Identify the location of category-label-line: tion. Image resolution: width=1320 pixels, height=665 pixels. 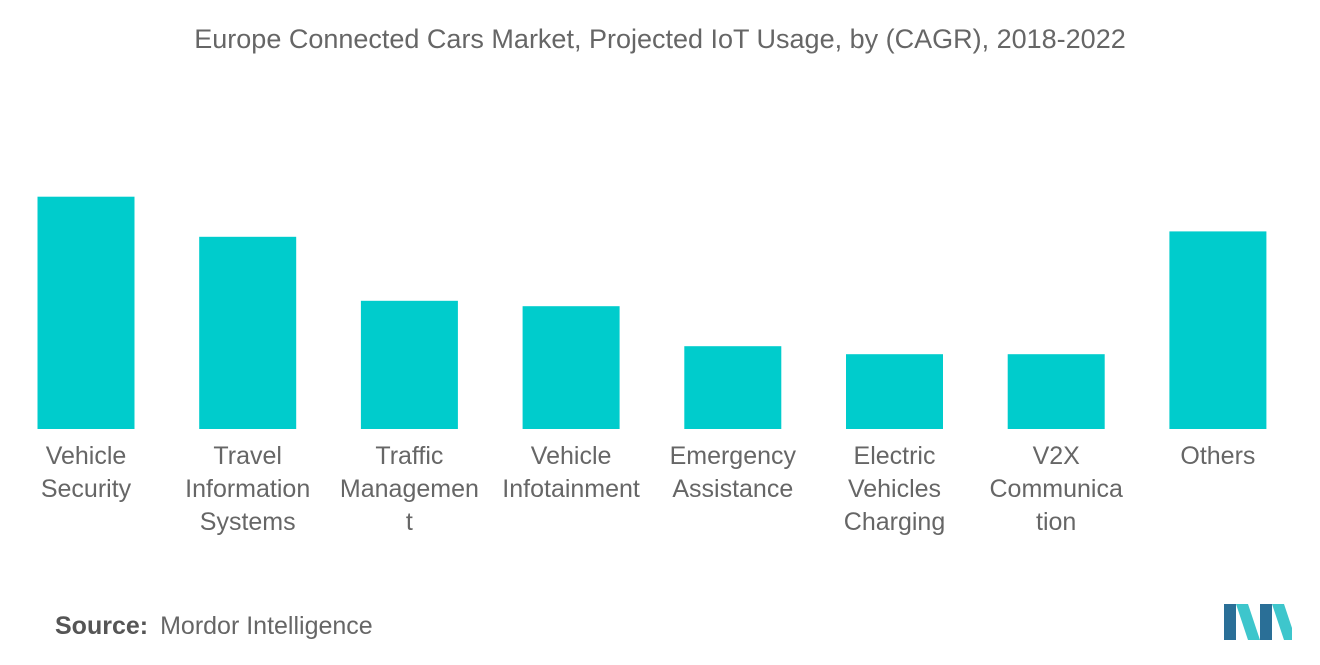
(1056, 522).